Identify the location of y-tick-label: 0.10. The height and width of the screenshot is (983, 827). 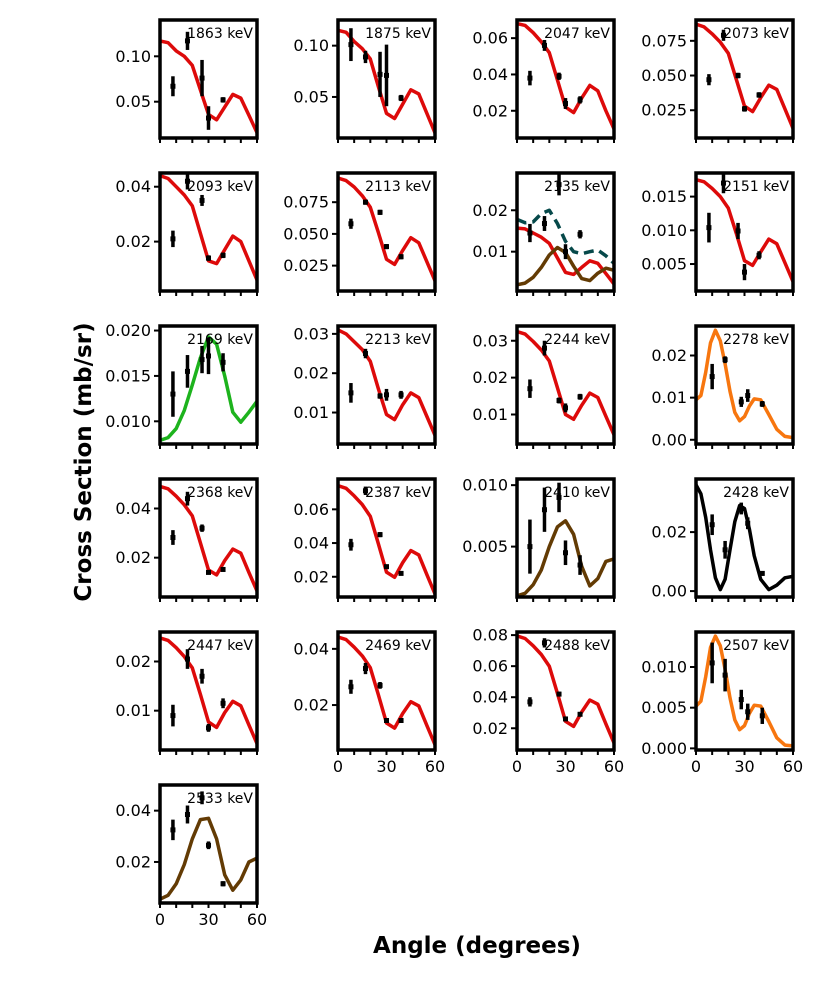
(311, 45).